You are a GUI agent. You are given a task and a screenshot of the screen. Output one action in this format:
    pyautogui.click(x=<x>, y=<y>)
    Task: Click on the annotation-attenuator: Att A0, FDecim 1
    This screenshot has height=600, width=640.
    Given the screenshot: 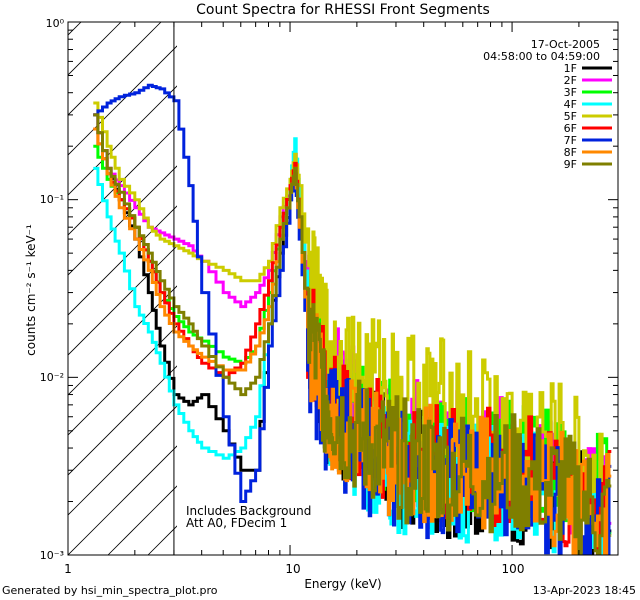 What is the action you would take?
    pyautogui.click(x=236, y=523)
    